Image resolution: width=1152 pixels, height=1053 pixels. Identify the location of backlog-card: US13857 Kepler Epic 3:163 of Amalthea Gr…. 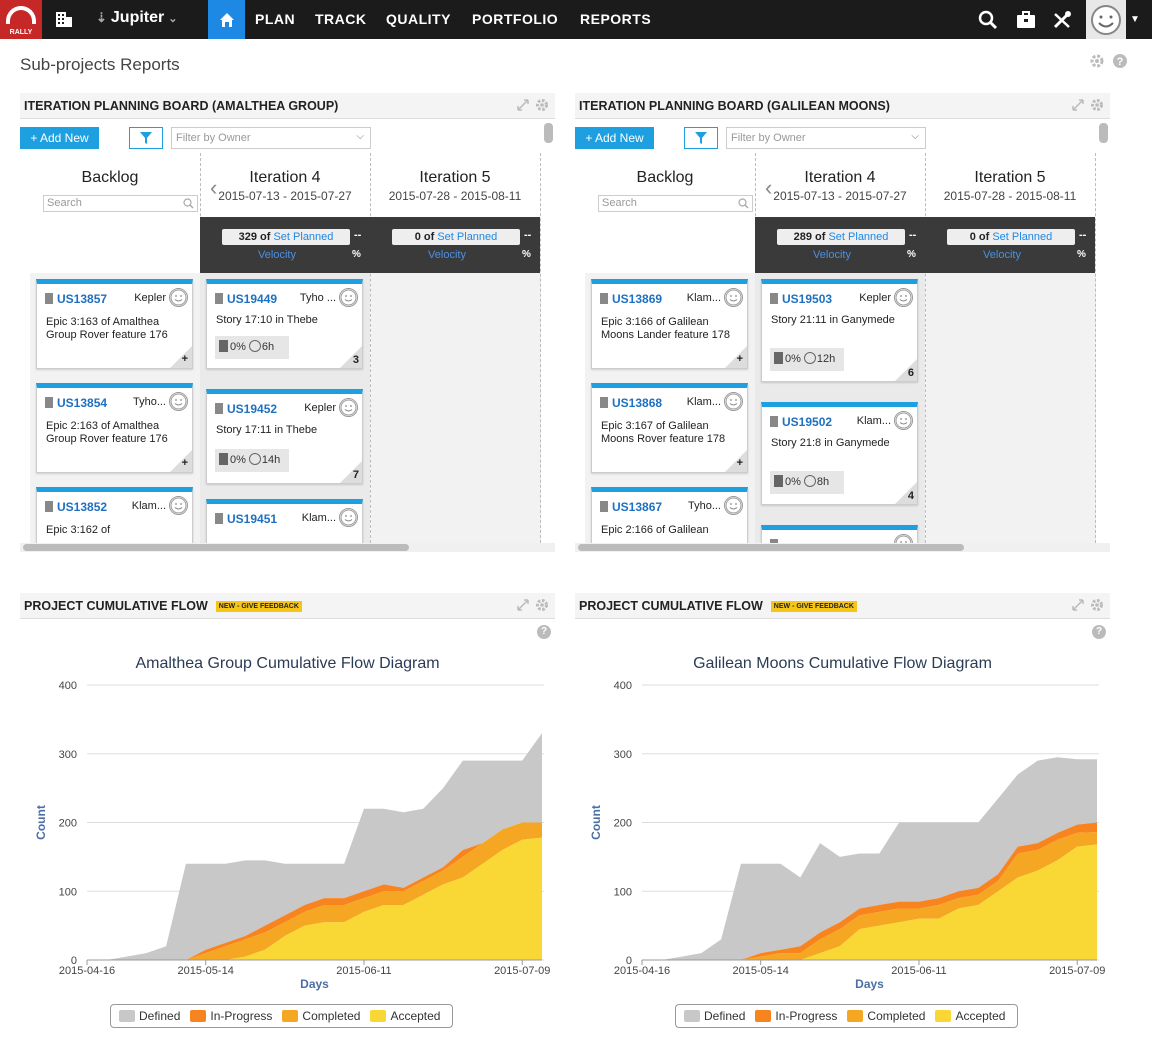
(114, 324).